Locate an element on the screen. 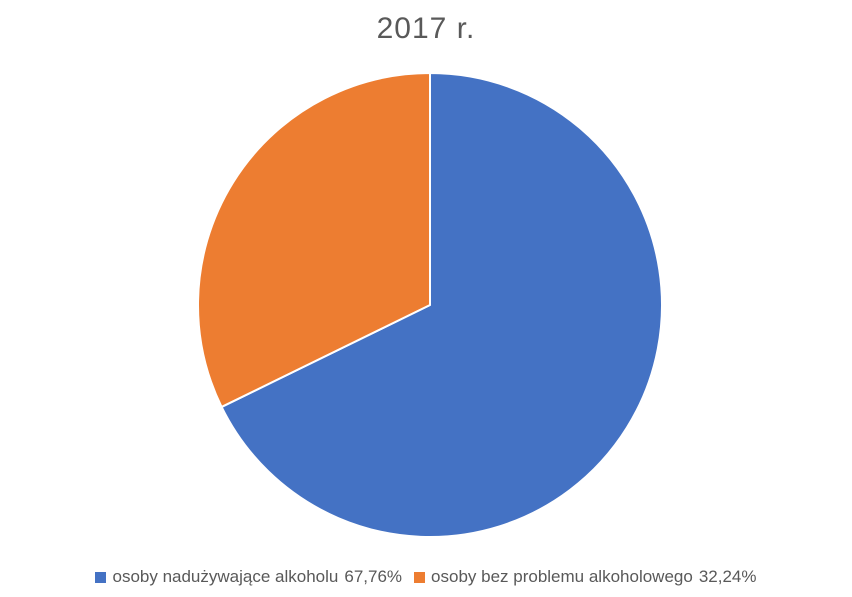  legend-label-no-alcohol-problem: osoby bez problemu alkoholowego is located at coordinates (562, 576).